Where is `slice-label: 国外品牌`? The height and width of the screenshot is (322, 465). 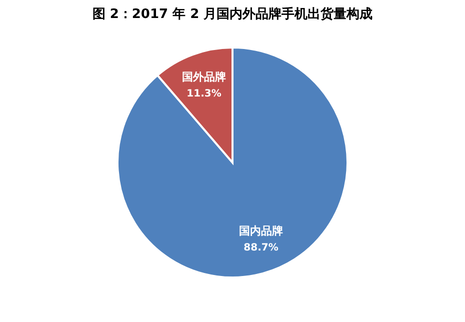 slice-label: 国外品牌 is located at coordinates (204, 77).